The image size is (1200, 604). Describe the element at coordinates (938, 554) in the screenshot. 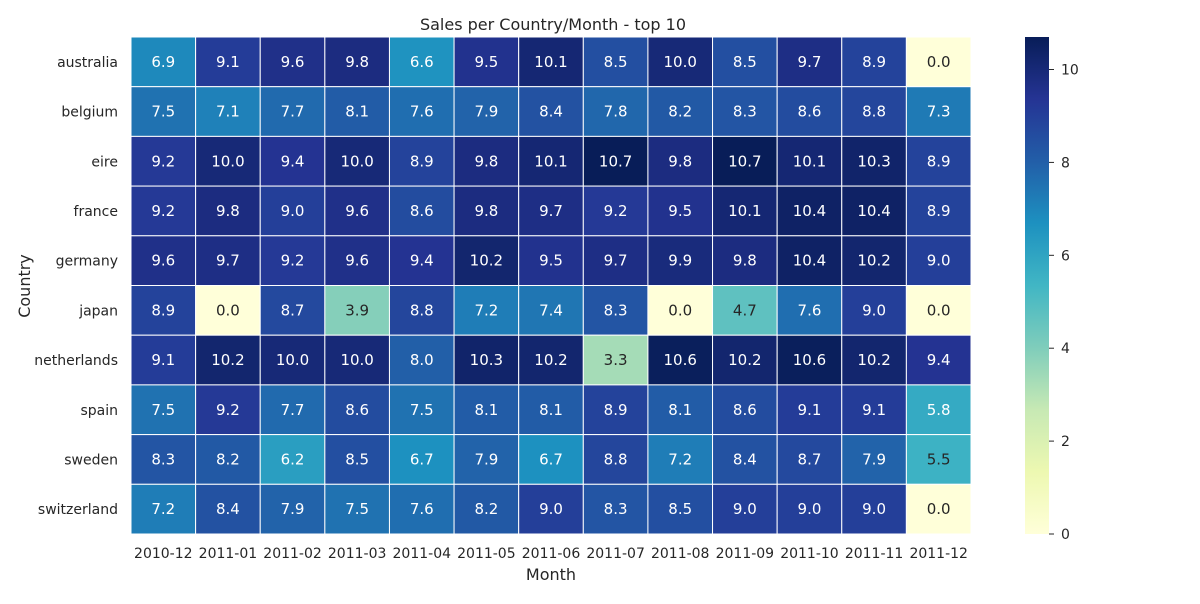

I see `column-label: 2011-12` at that location.